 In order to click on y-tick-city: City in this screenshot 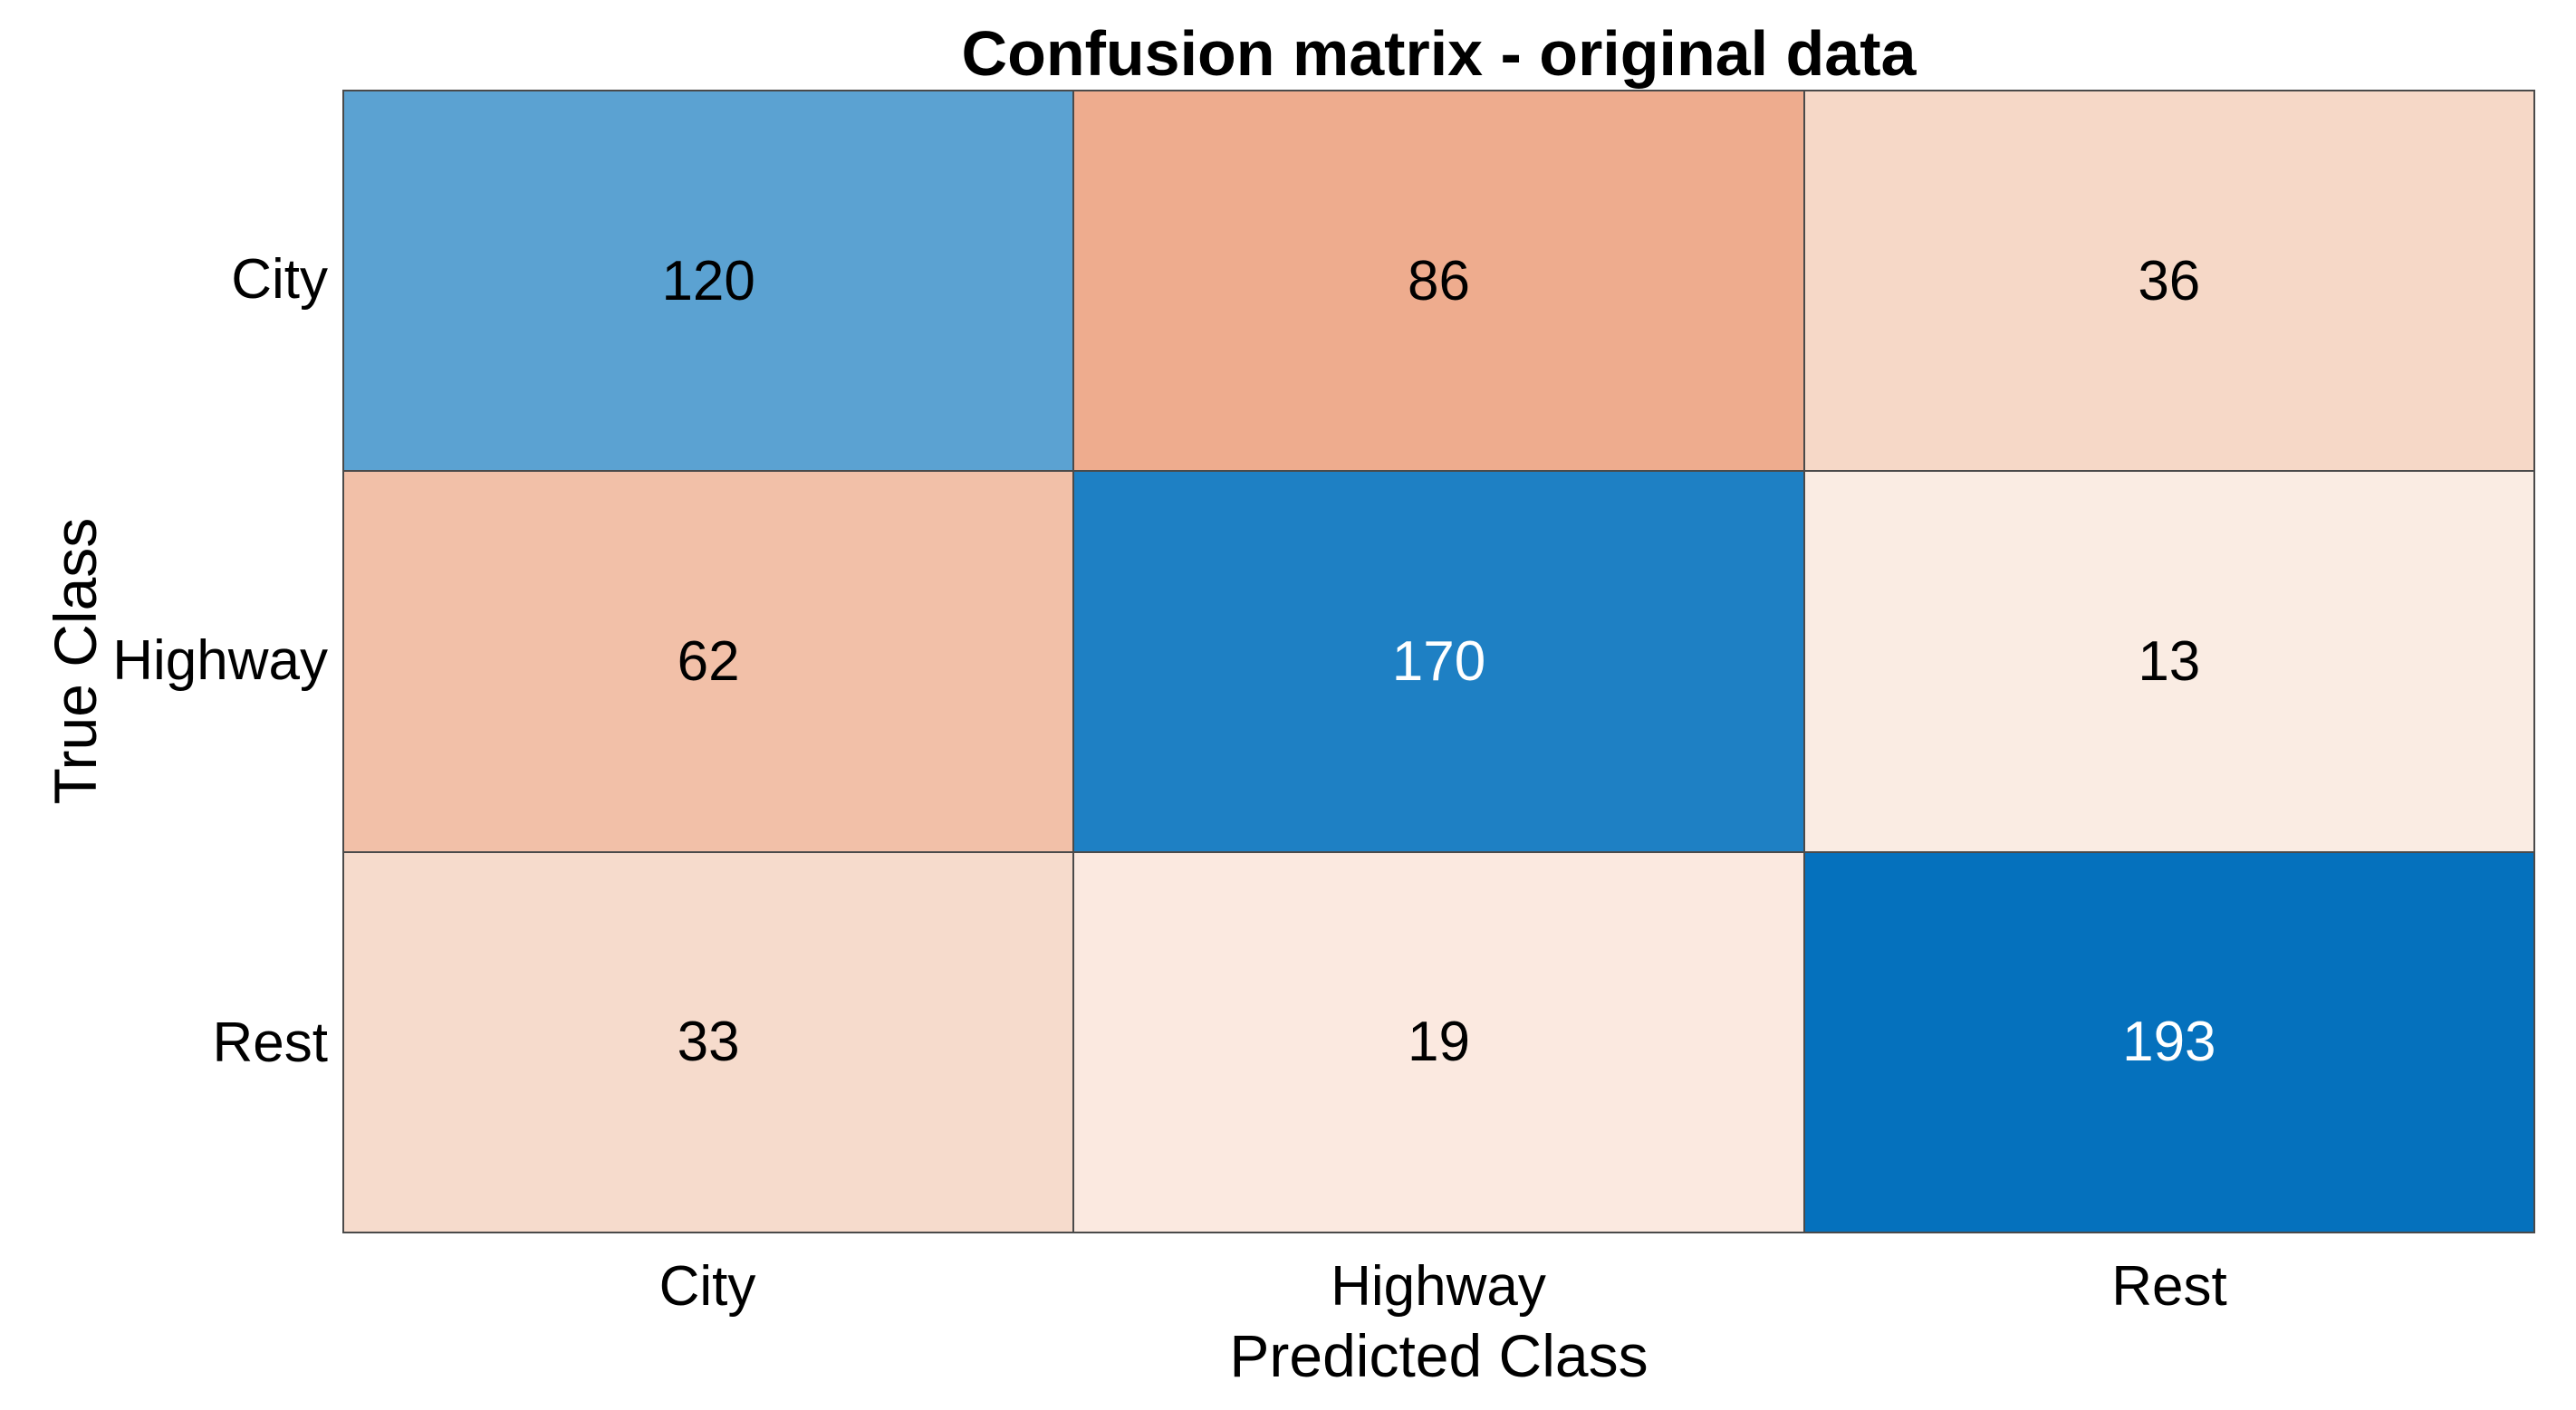, I will do `click(279, 279)`.